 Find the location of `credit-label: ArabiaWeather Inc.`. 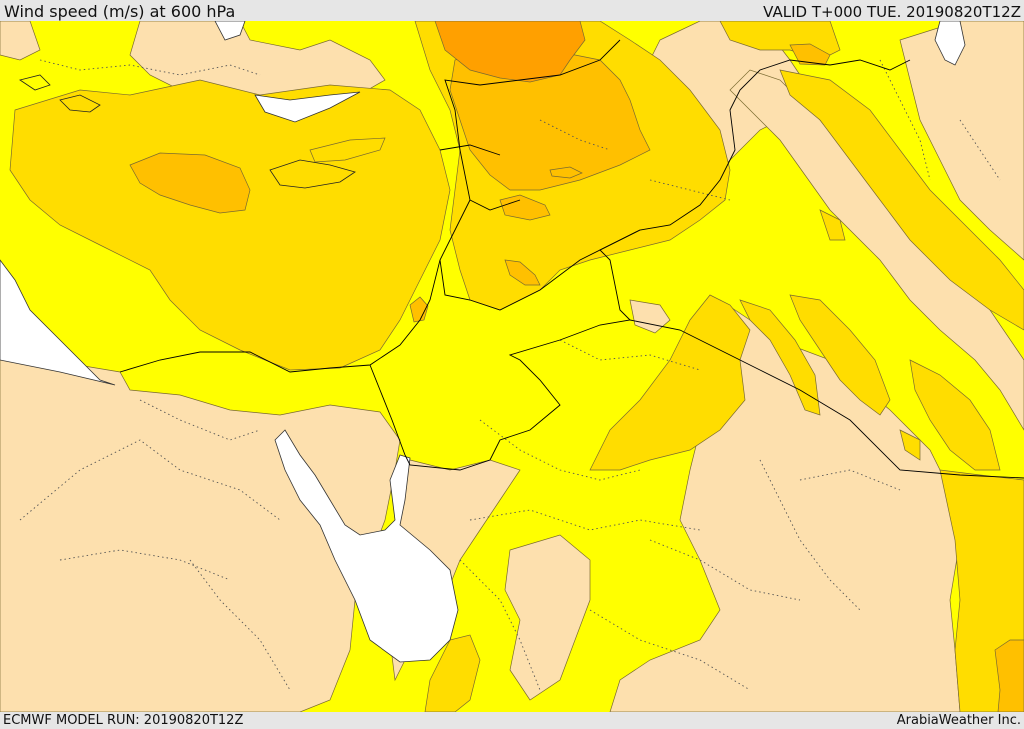

credit-label: ArabiaWeather Inc. is located at coordinates (958, 720).